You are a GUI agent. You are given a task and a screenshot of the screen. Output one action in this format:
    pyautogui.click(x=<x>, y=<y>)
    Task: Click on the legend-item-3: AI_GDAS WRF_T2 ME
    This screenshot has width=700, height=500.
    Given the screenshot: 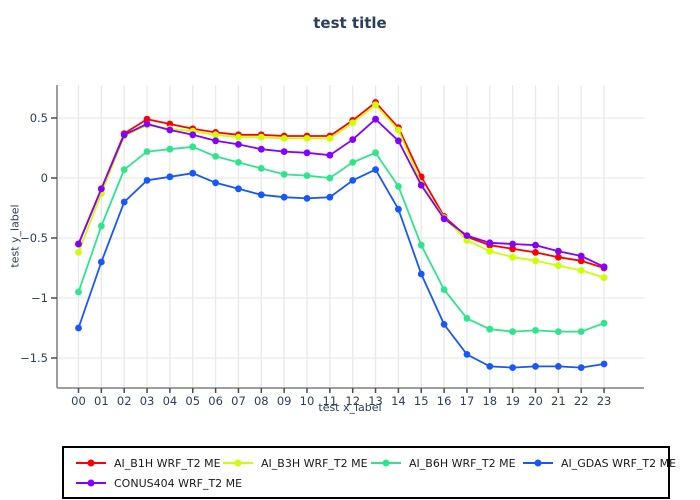 What is the action you would take?
    pyautogui.click(x=599, y=463)
    